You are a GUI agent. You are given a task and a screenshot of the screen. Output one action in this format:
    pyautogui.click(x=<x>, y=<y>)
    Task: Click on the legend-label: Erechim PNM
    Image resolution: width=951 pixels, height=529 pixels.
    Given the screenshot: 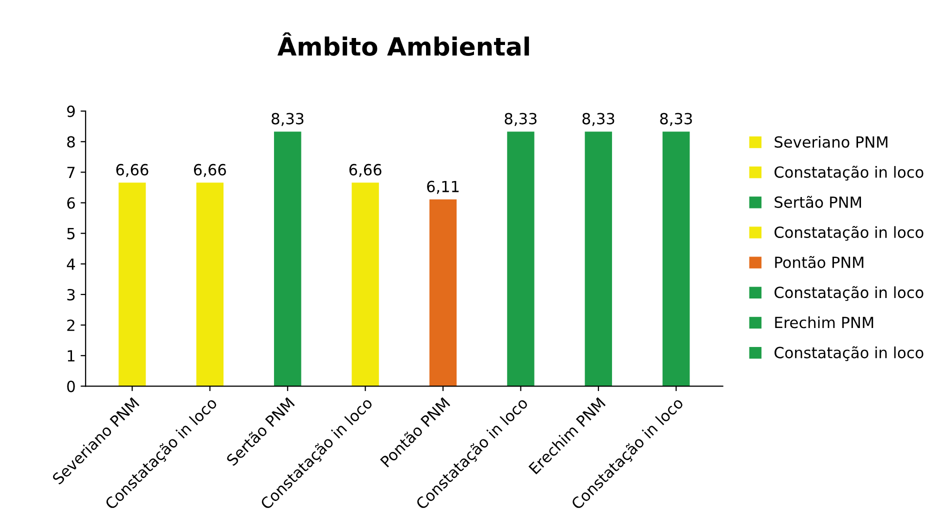 What is the action you would take?
    pyautogui.click(x=824, y=322)
    